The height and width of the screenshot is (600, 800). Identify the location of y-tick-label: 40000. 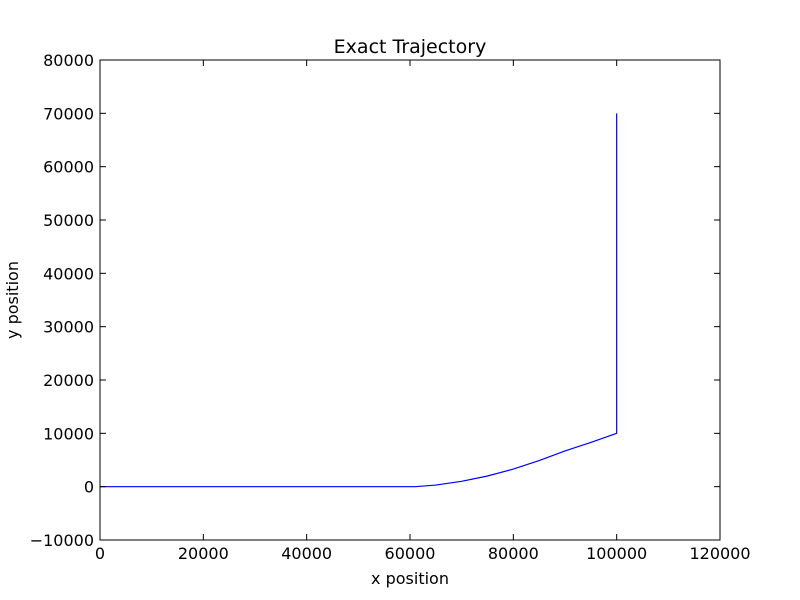
(68, 273).